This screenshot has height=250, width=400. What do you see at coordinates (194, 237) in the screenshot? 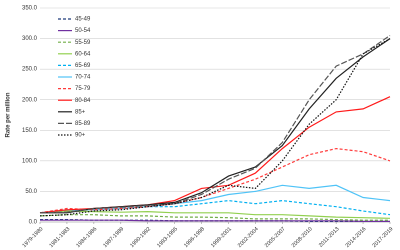
I see `x-tick-label: 1996-1998` at bounding box center [194, 237].